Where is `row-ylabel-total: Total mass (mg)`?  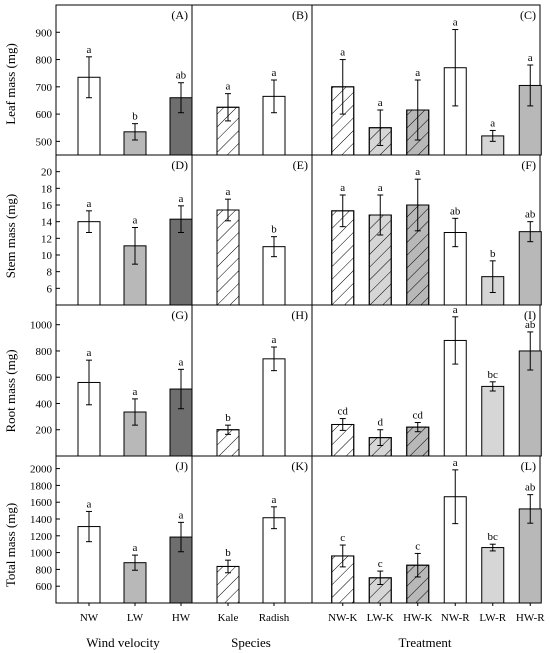 row-ylabel-total: Total mass (mg) is located at coordinates (10, 545).